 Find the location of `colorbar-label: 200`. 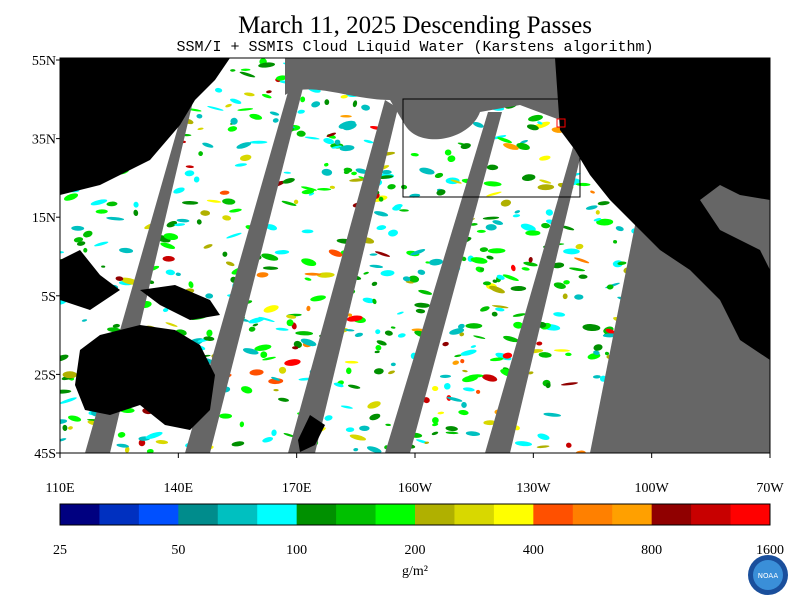

colorbar-label: 200 is located at coordinates (415, 550).